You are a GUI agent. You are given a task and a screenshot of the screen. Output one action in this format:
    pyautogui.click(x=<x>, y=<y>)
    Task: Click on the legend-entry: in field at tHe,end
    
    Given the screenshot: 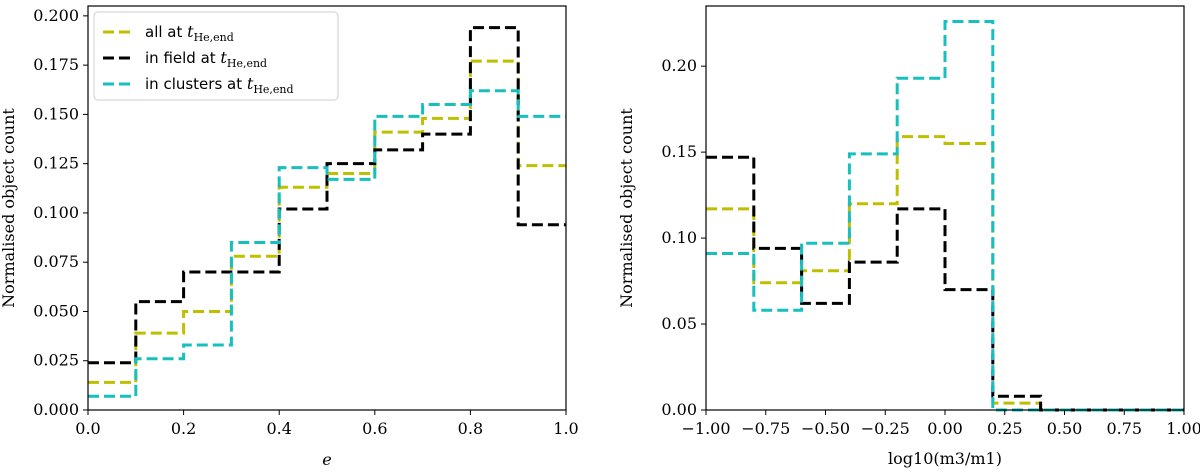 What is the action you would take?
    pyautogui.click(x=206, y=59)
    